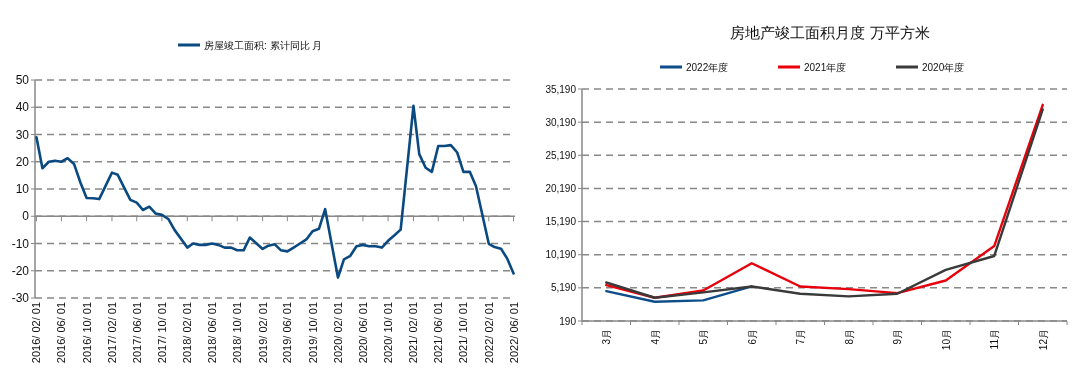 The width and height of the screenshot is (1080, 370). Describe the element at coordinates (513, 333) in the screenshot. I see `x-tick-label: 2022/ 06/ 01` at that location.